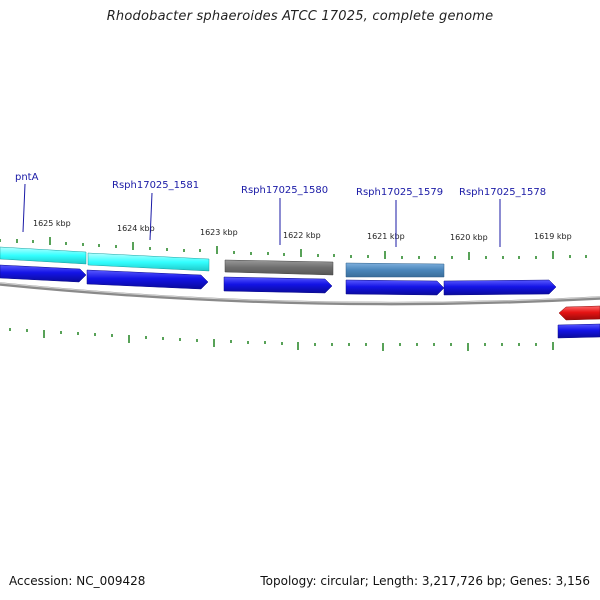 Image resolution: width=600 pixels, height=600 pixels. Describe the element at coordinates (24, 208) in the screenshot. I see `leader-line-pntA` at that location.